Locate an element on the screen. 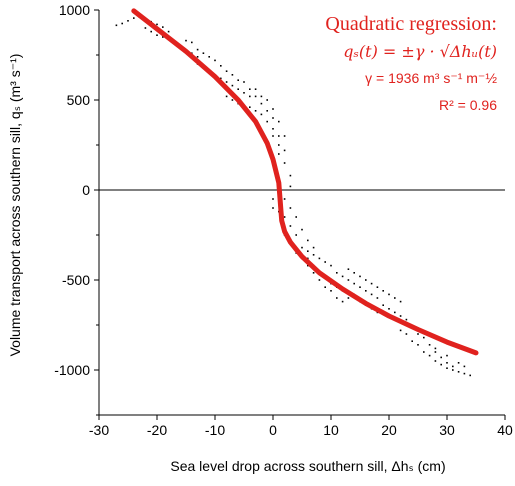 This screenshot has height=486, width=515. y-tick-label: 500 is located at coordinates (79, 100).